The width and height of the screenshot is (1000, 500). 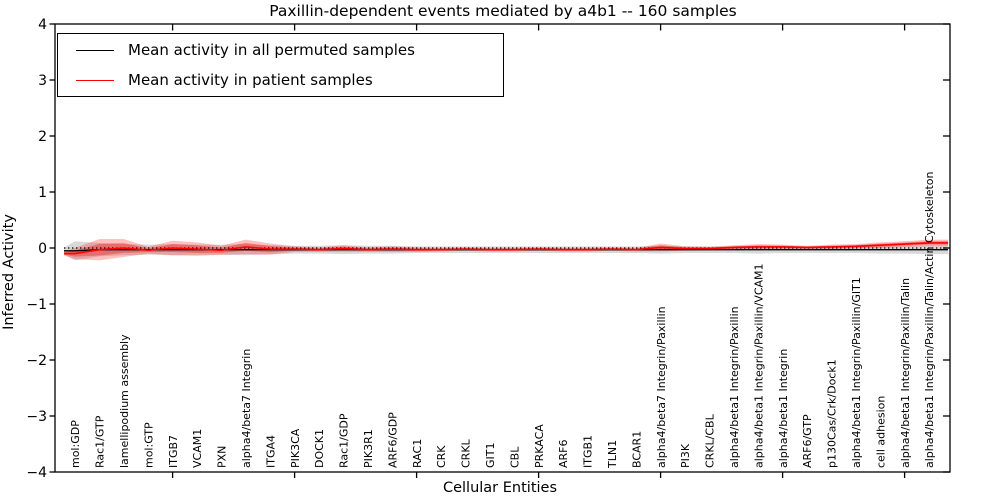 I want to click on category-label: CRKL/CBL, so click(x=710, y=440).